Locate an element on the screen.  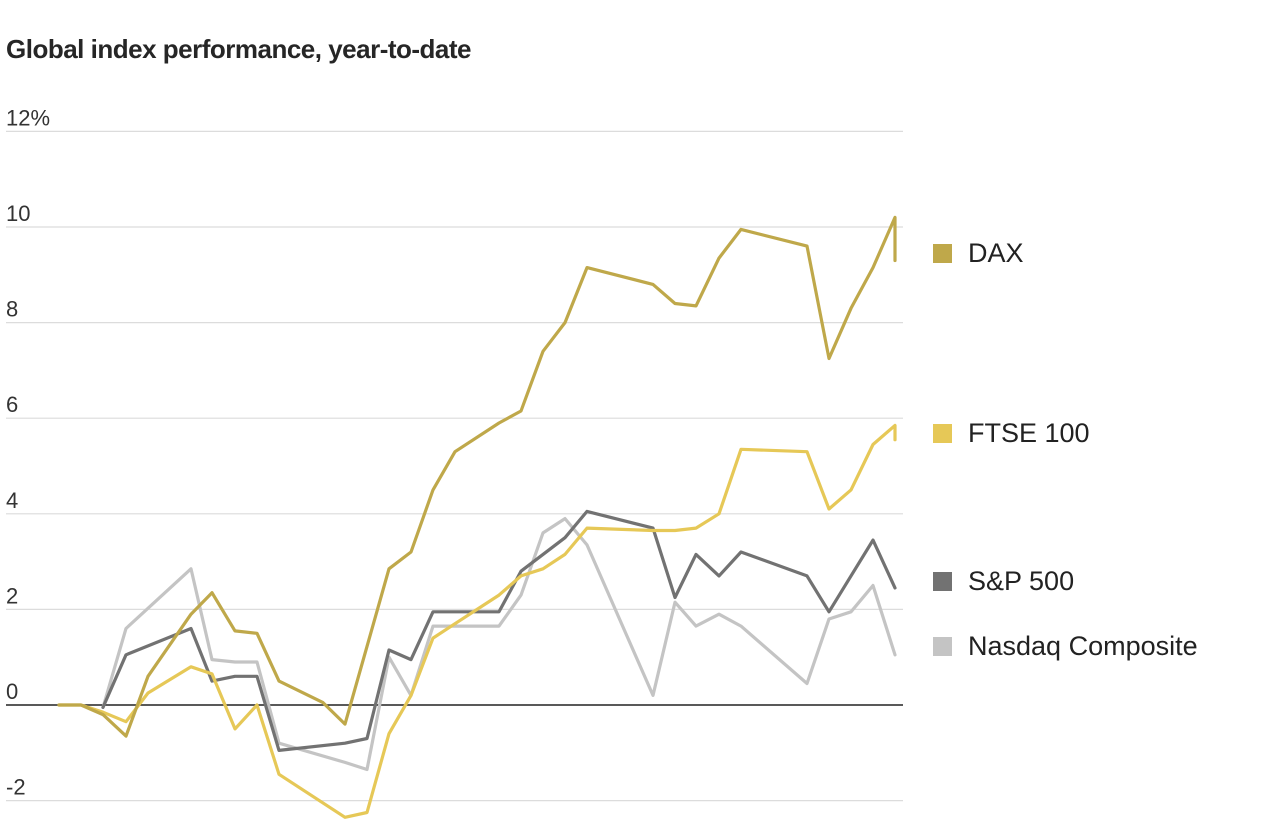
y-tick-label: 0 is located at coordinates (12, 691).